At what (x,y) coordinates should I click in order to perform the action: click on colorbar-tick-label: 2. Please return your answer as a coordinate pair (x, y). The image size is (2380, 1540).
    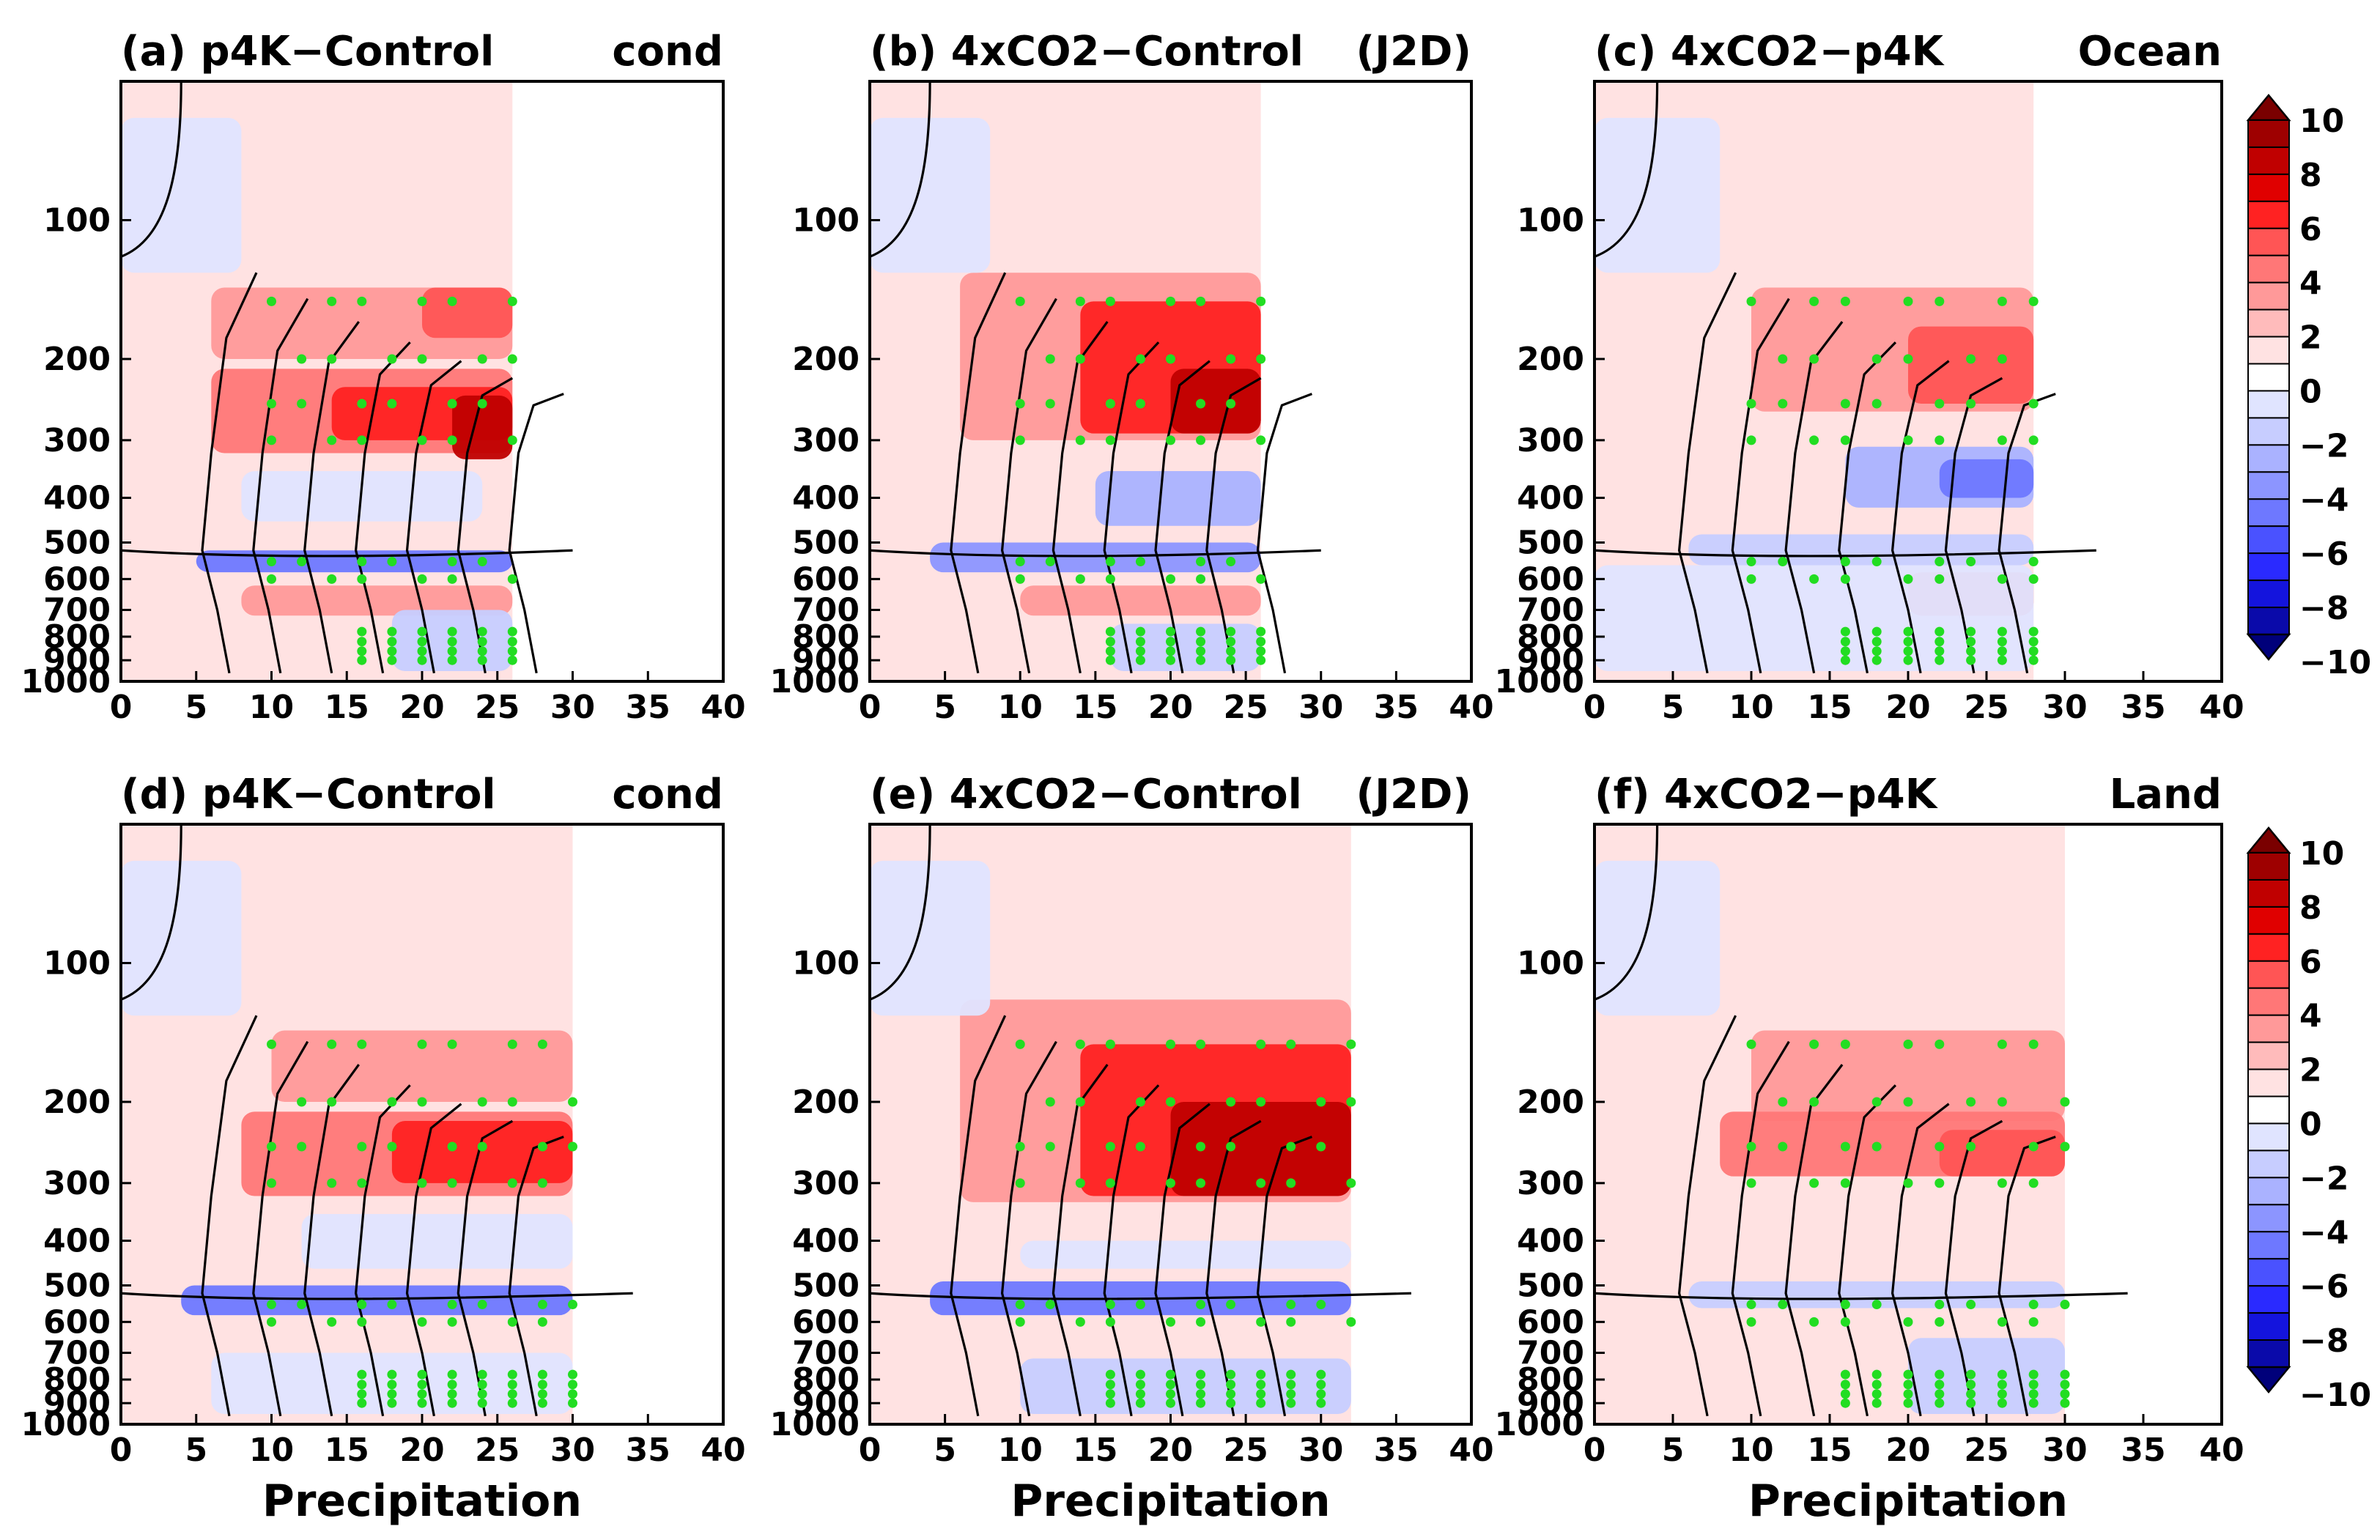
    Looking at the image, I should click on (2310, 338).